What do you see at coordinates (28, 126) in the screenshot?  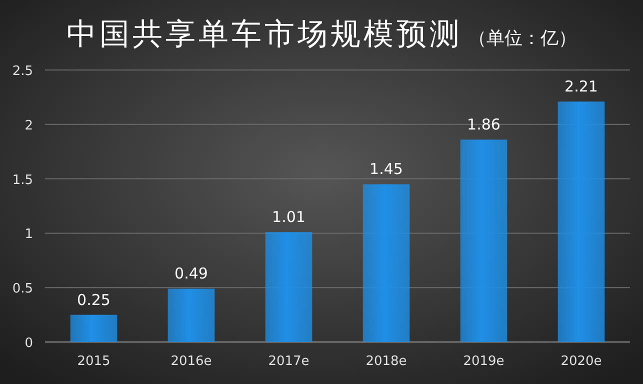 I see `y-tick-label: 2` at bounding box center [28, 126].